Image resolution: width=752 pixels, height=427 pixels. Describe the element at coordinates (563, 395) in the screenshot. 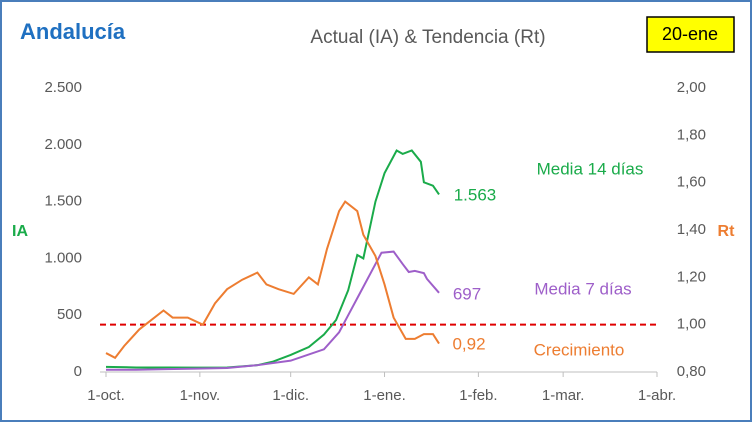

I see `x-tick-label: 1-mar.` at that location.